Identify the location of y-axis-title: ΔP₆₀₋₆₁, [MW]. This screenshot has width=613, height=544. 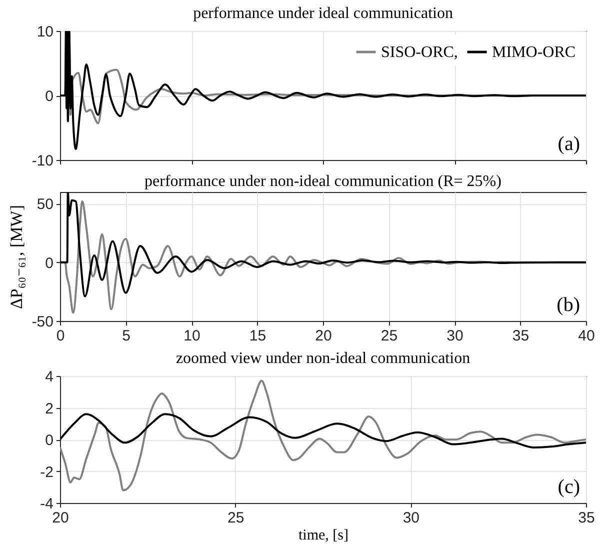
(16, 257).